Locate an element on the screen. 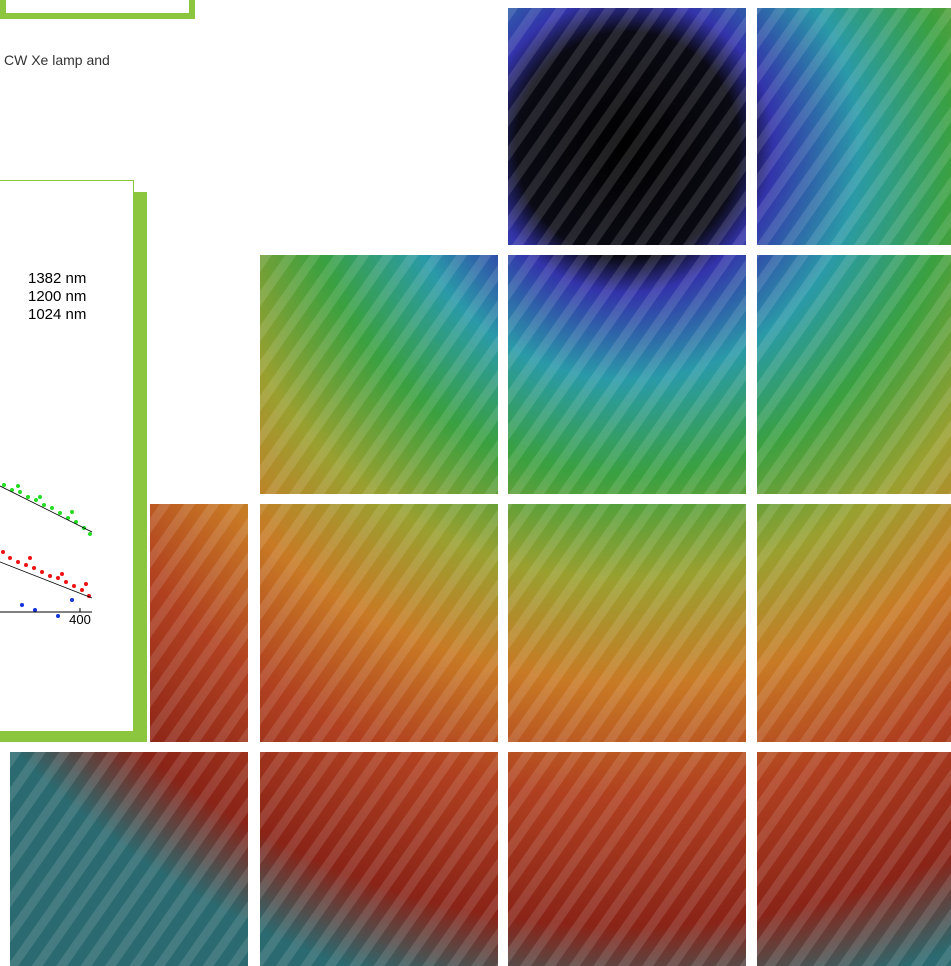 The width and height of the screenshot is (951, 966). figure-plot: 400 is located at coordinates (46, 555).